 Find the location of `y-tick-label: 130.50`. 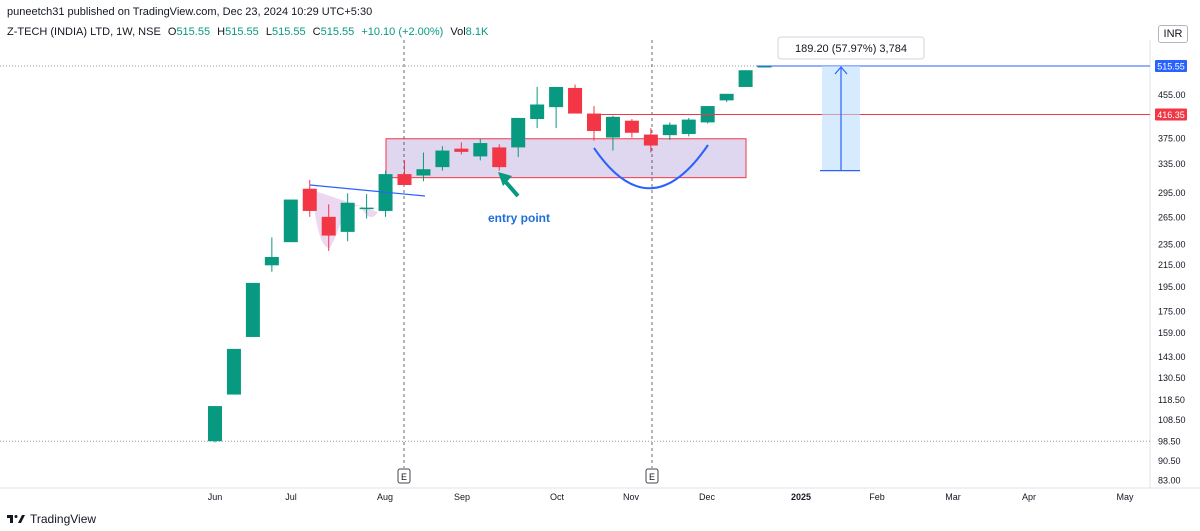

y-tick-label: 130.50 is located at coordinates (1172, 378).